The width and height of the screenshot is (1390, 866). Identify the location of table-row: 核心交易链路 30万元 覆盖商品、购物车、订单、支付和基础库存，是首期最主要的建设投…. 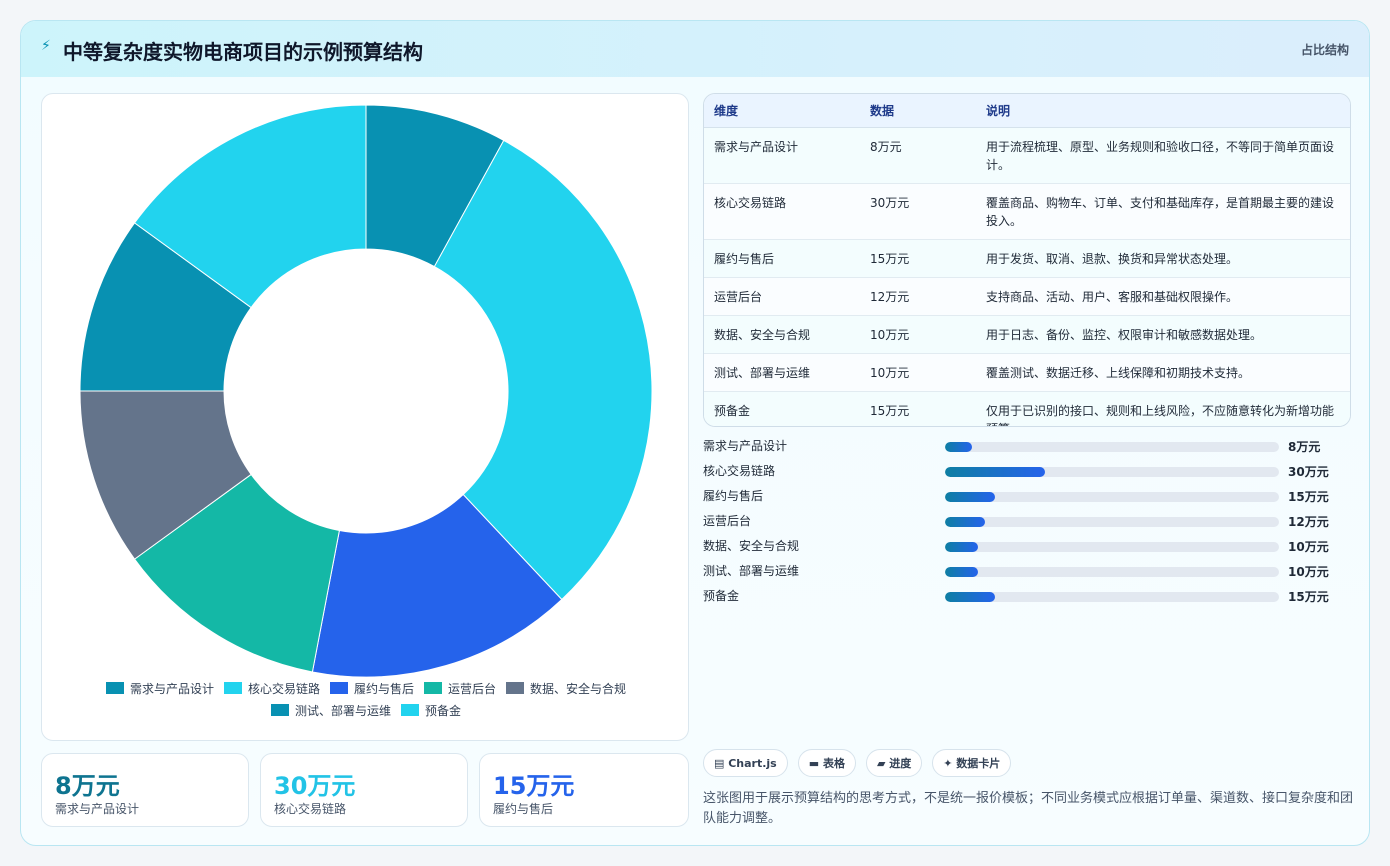
(1027, 211).